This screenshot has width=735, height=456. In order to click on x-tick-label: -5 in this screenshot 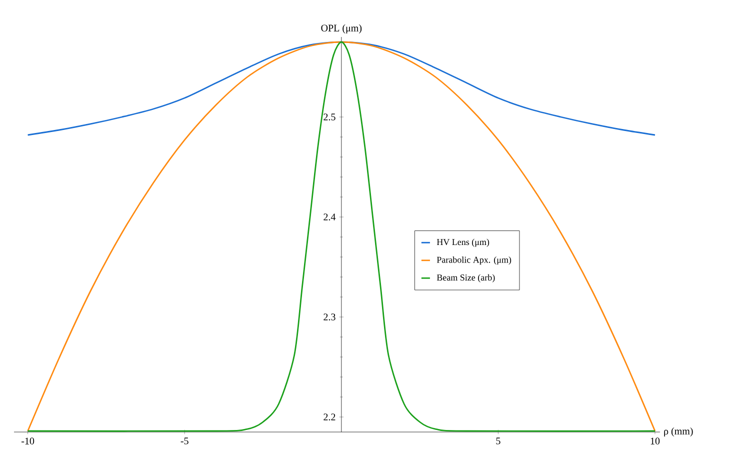, I will do `click(184, 441)`.